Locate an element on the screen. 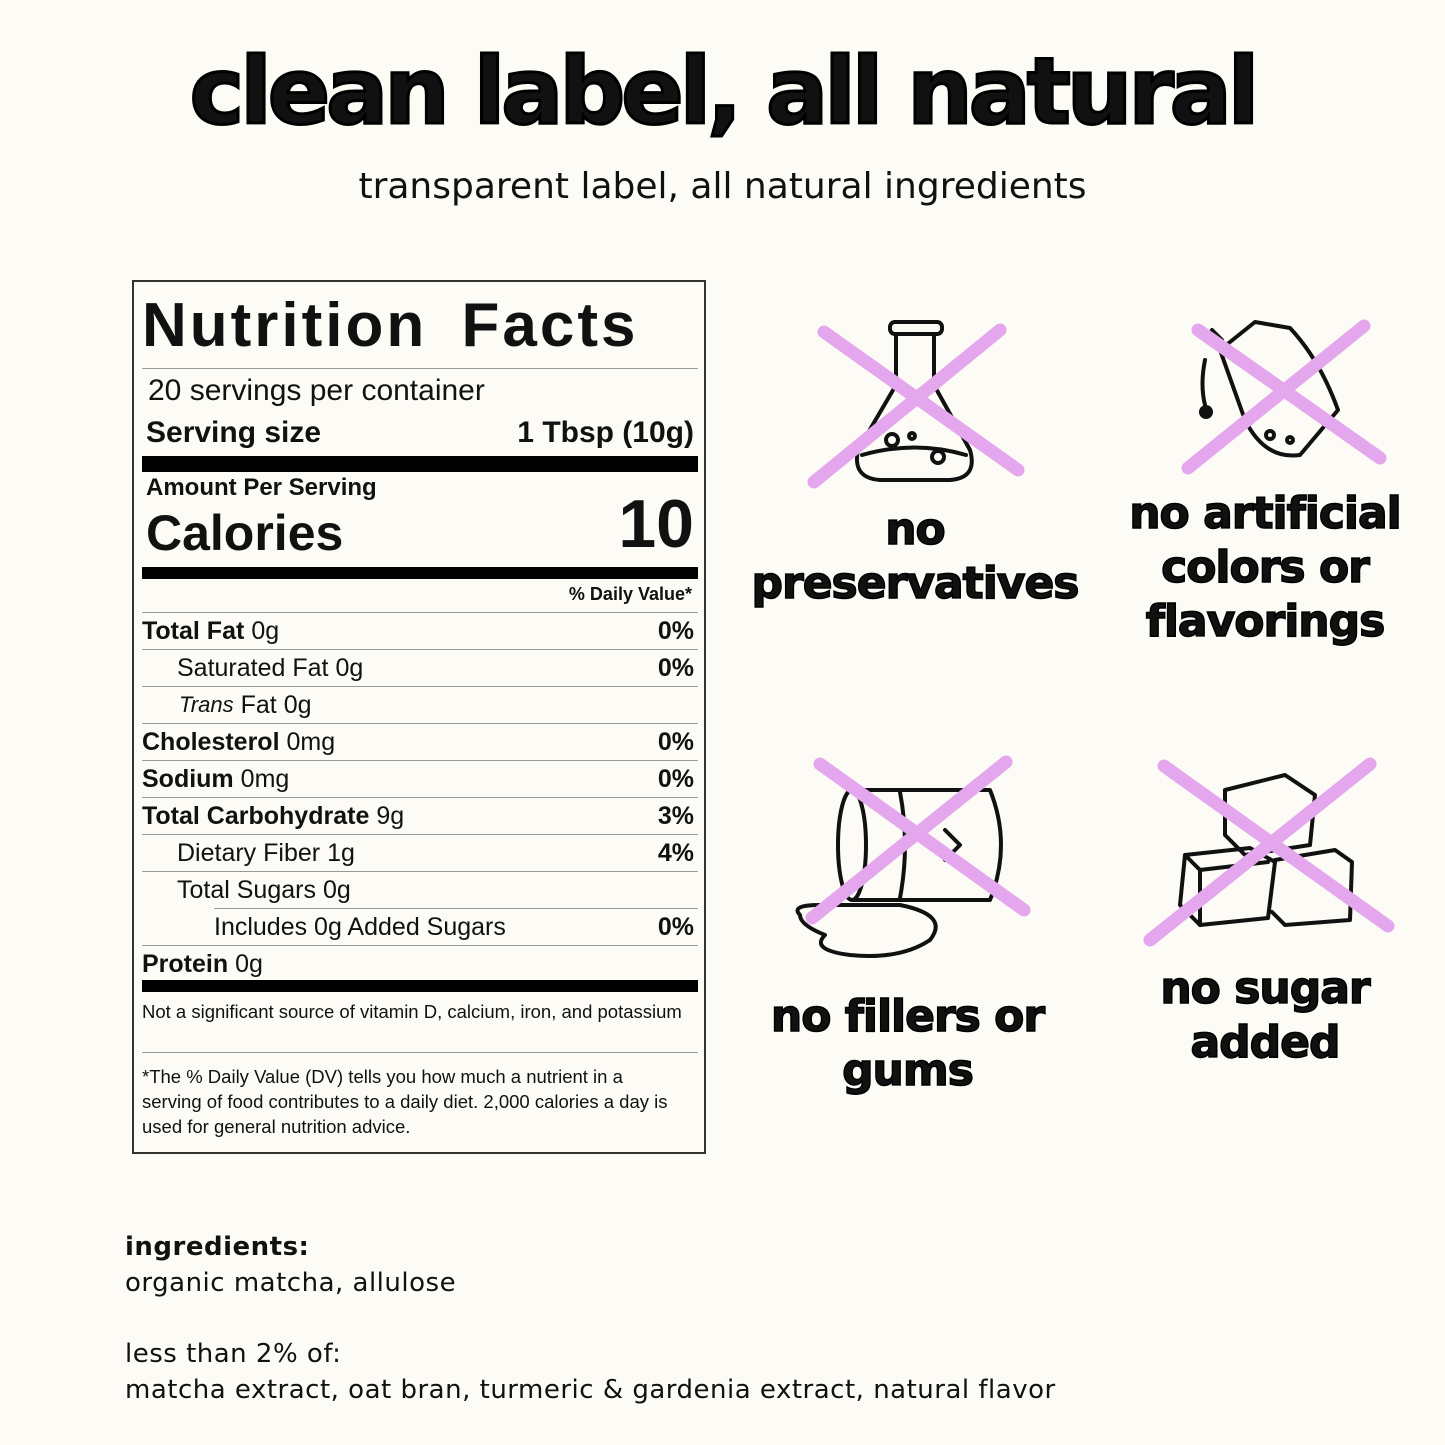 The height and width of the screenshot is (1445, 1445). claim: no artificial colors or flavorings is located at coordinates (1265, 568).